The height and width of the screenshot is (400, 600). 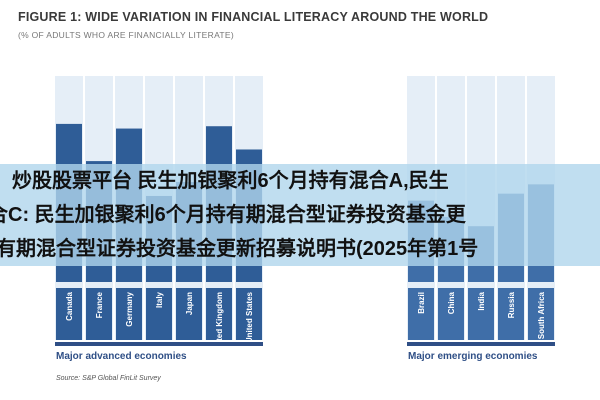 I want to click on category-label: Italy, so click(x=159, y=299).